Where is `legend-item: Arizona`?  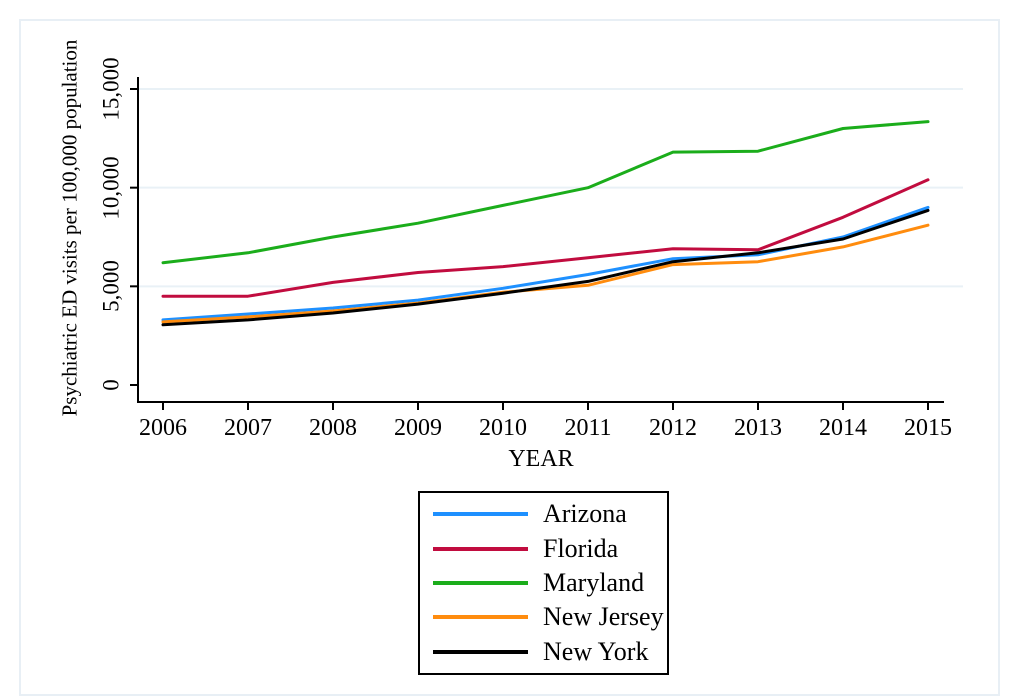
legend-item: Arizona is located at coordinates (550, 514).